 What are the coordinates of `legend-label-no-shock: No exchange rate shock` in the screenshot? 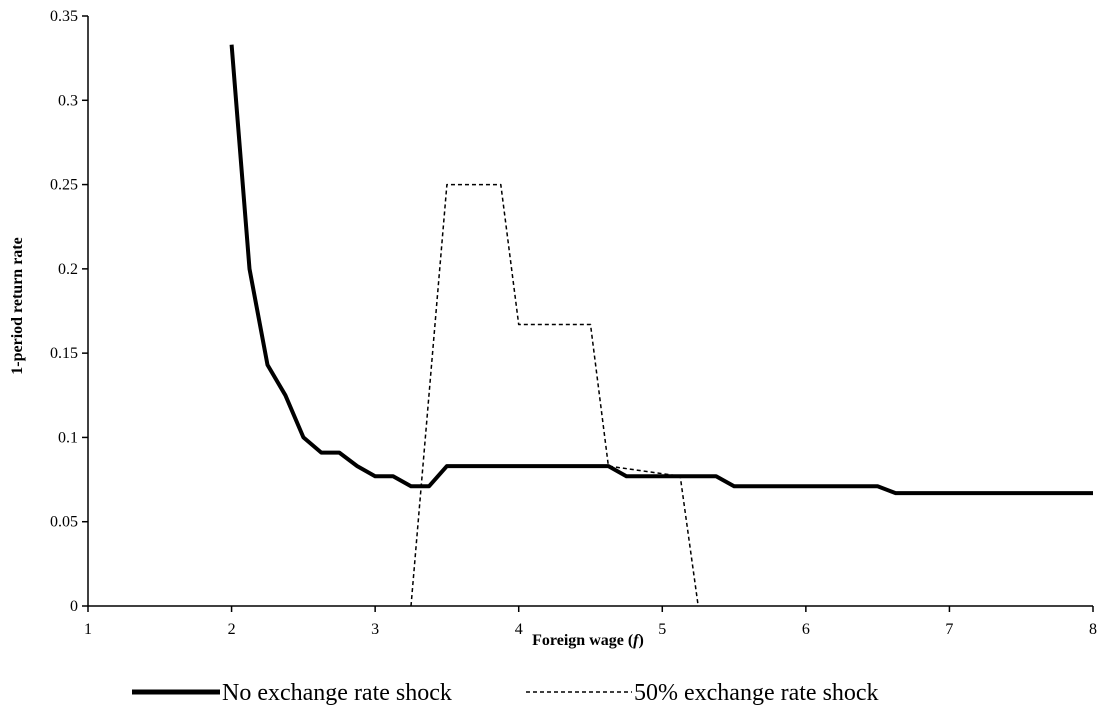 It's located at (337, 693).